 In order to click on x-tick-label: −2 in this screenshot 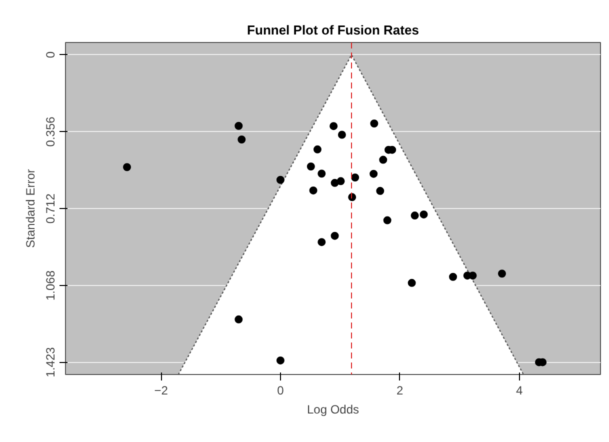, I will do `click(161, 391)`.